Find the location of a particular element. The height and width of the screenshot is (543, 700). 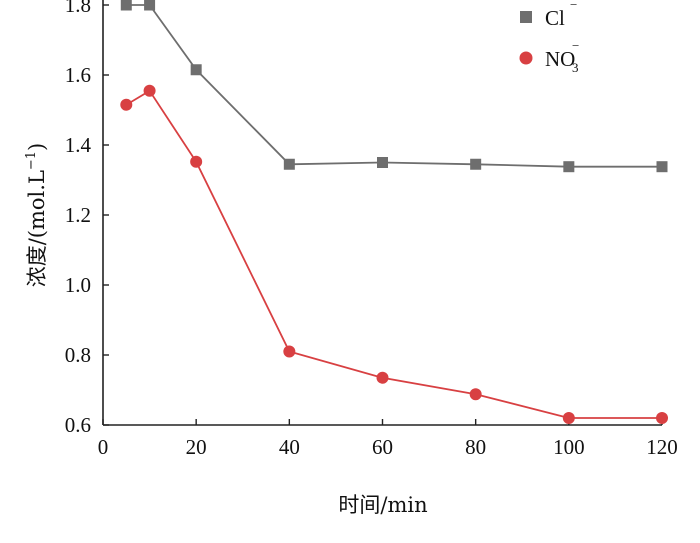

legend-item: NO− 3 is located at coordinates (549, 56).